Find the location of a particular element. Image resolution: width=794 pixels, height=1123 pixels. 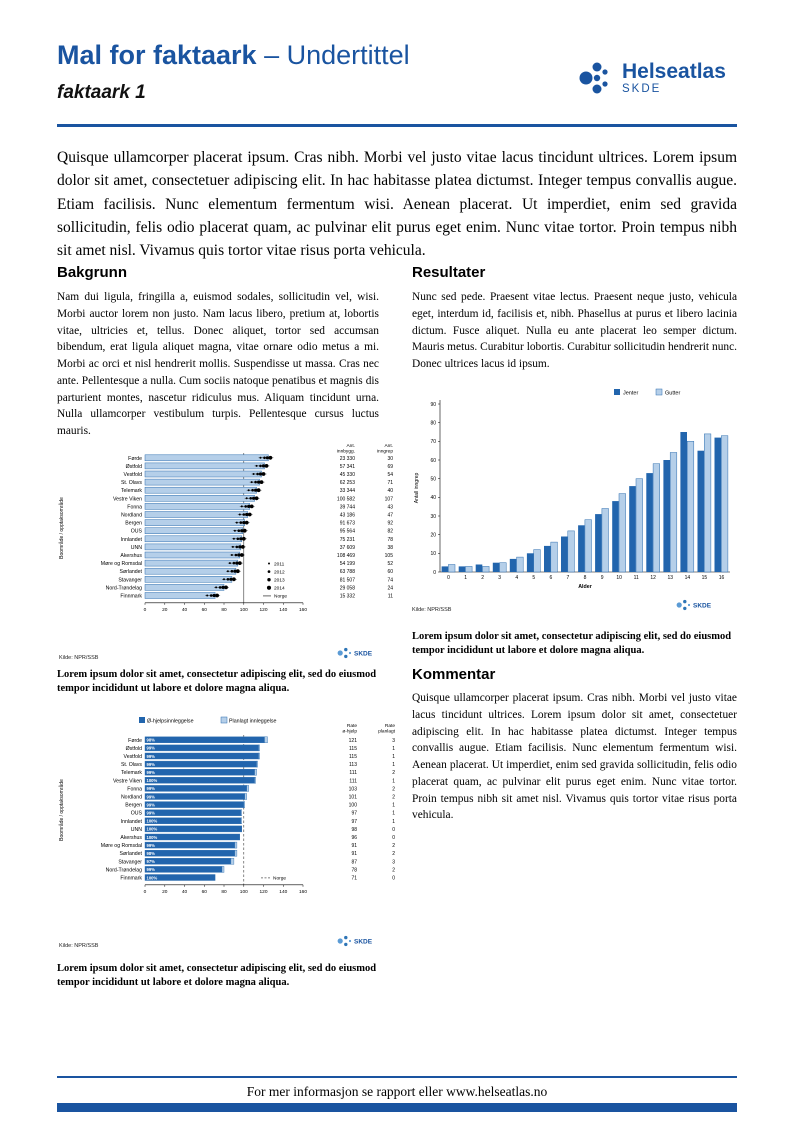

svg-text: Vestre Viken is located at coordinates (127, 499).